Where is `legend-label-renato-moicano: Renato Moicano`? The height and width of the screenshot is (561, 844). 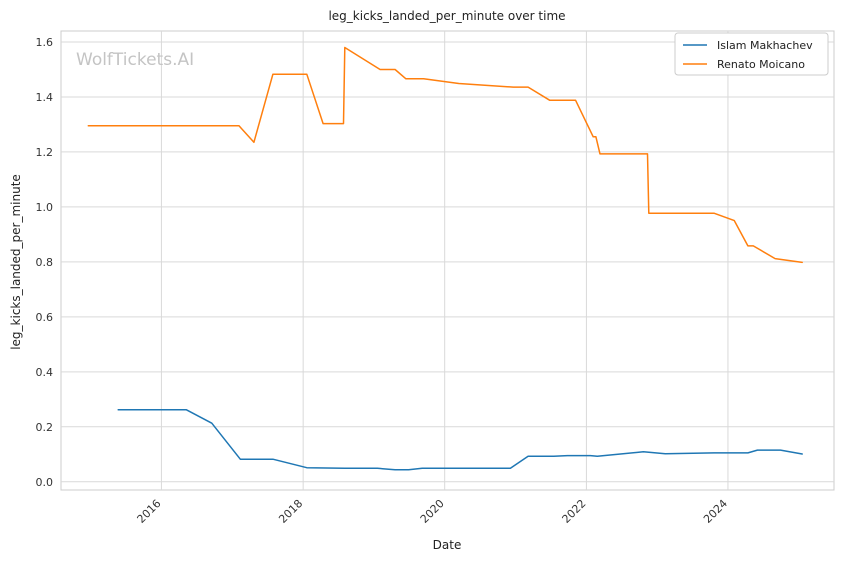 legend-label-renato-moicano: Renato Moicano is located at coordinates (761, 64).